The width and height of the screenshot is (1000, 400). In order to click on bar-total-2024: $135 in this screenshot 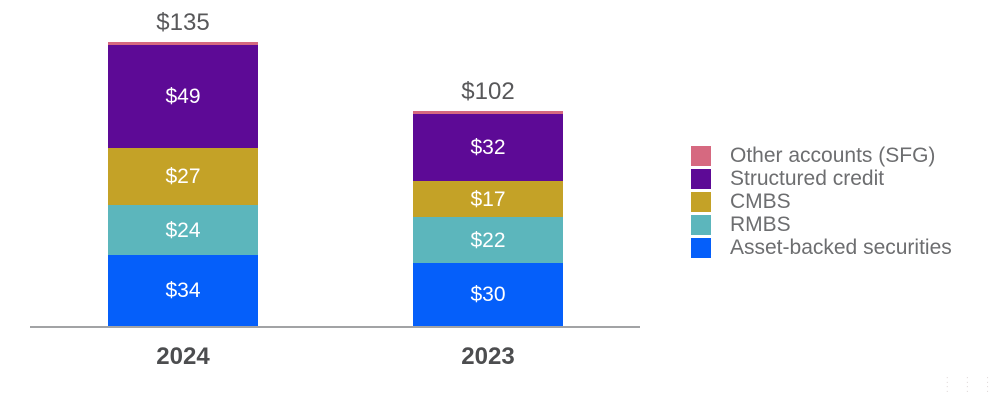, I will do `click(183, 22)`.